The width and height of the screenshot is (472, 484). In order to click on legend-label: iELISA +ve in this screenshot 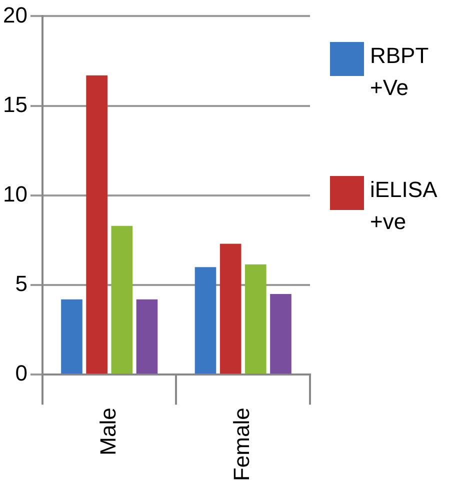, I will do `click(404, 206)`.